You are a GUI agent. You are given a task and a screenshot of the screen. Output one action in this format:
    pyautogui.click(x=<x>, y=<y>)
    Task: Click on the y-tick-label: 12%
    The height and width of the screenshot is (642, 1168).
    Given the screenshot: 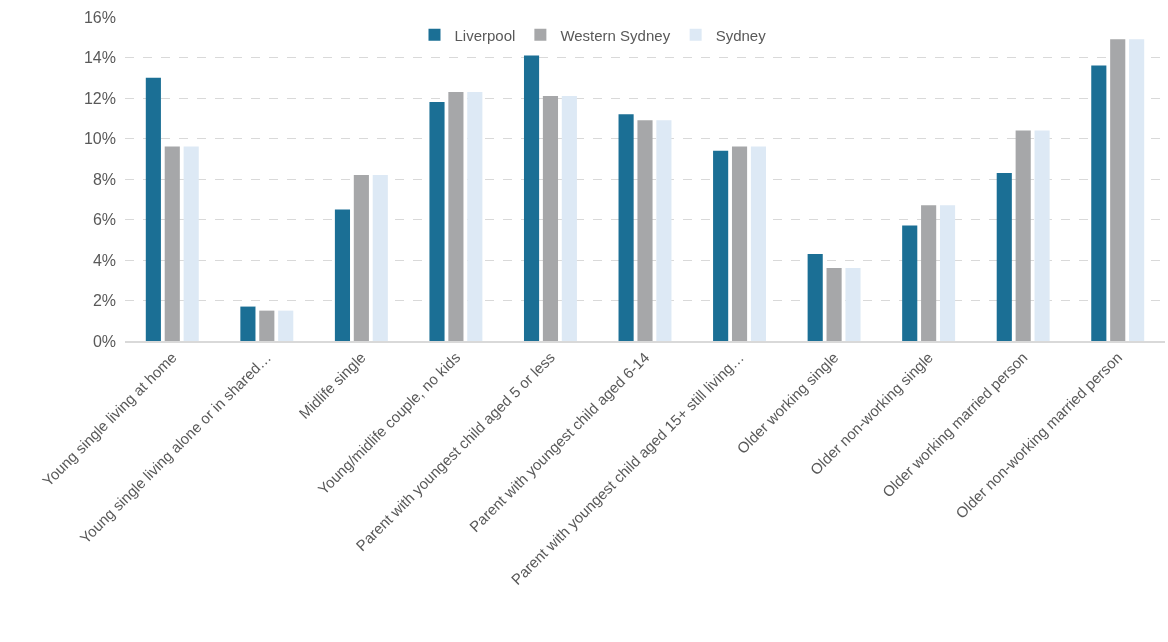 What is the action you would take?
    pyautogui.click(x=99, y=98)
    